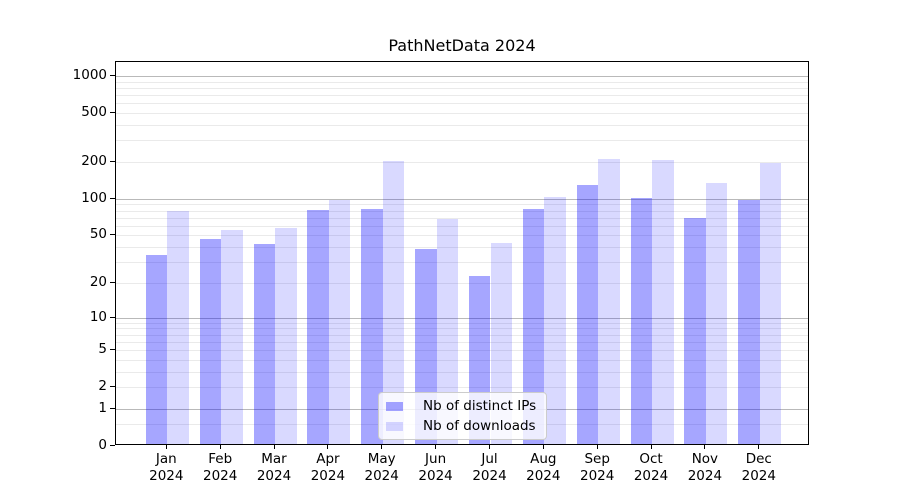 The height and width of the screenshot is (500, 900). What do you see at coordinates (102, 386) in the screenshot?
I see `y-tick-label: 2` at bounding box center [102, 386].